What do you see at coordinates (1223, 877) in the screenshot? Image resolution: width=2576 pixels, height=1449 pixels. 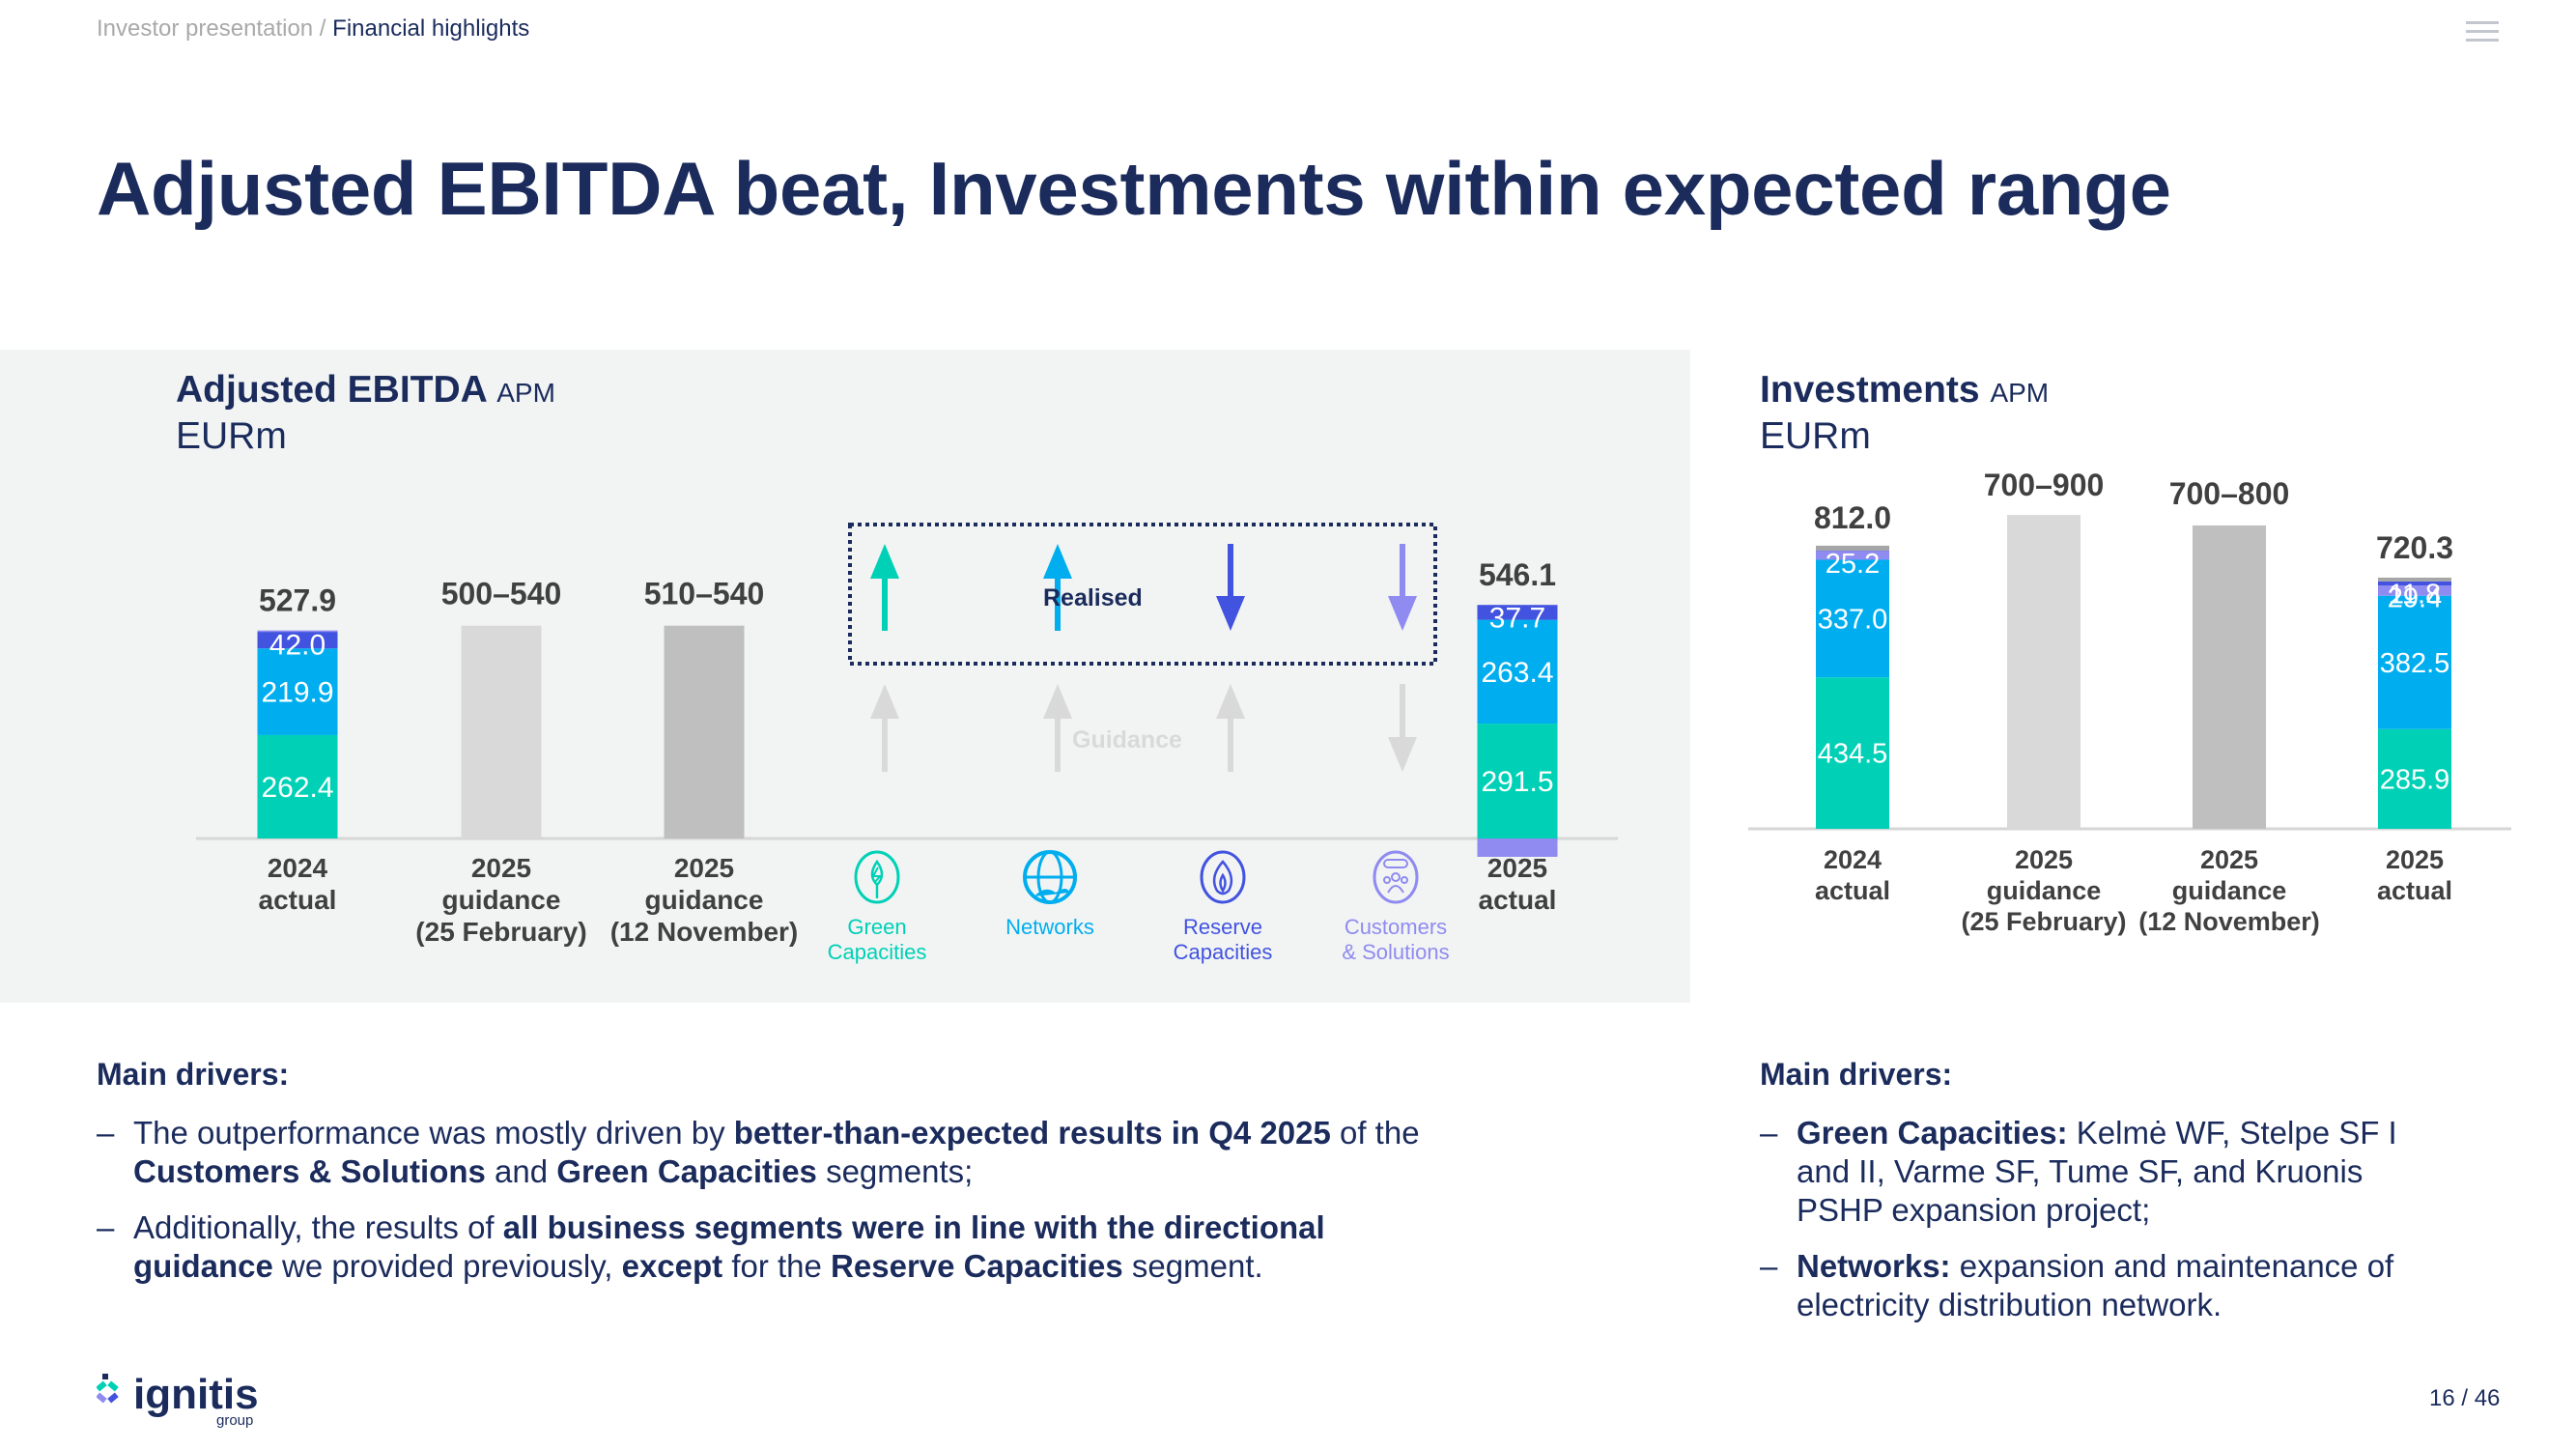 I see `flame-icon` at bounding box center [1223, 877].